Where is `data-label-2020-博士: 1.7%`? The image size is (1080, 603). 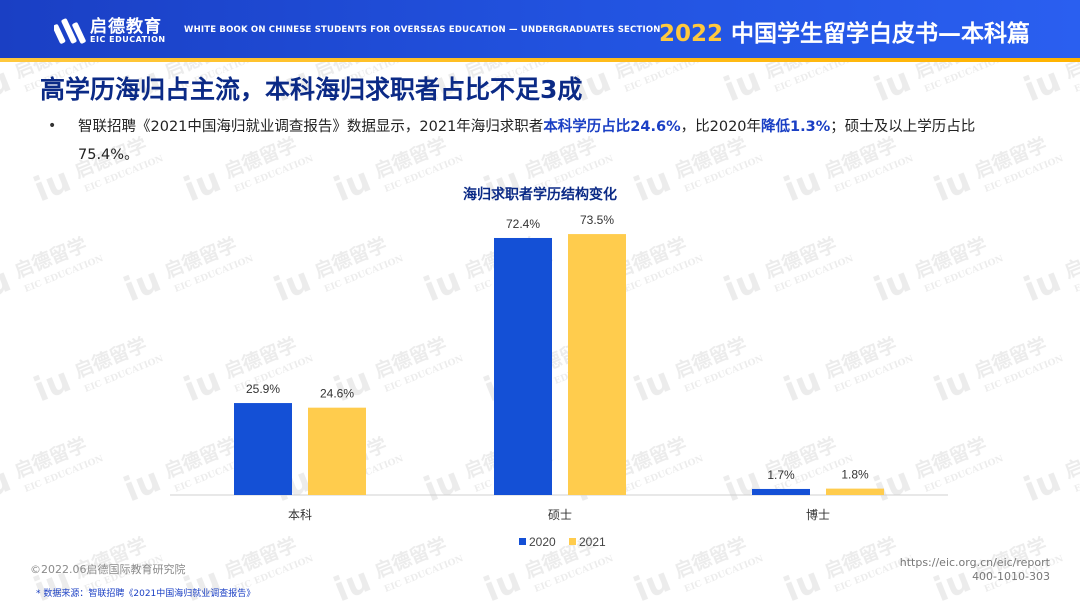 data-label-2020-博士: 1.7% is located at coordinates (781, 475).